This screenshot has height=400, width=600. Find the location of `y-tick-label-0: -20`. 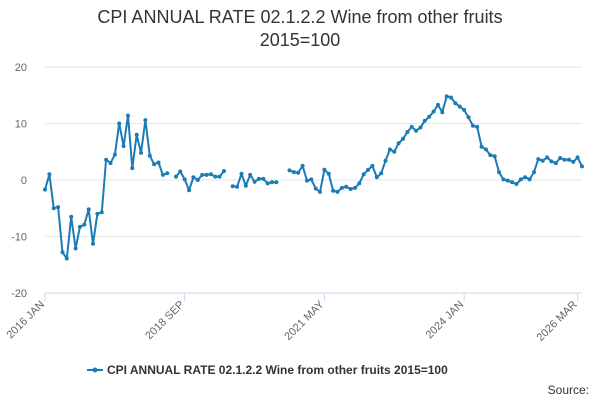

y-tick-label-0: -20 is located at coordinates (19, 294).